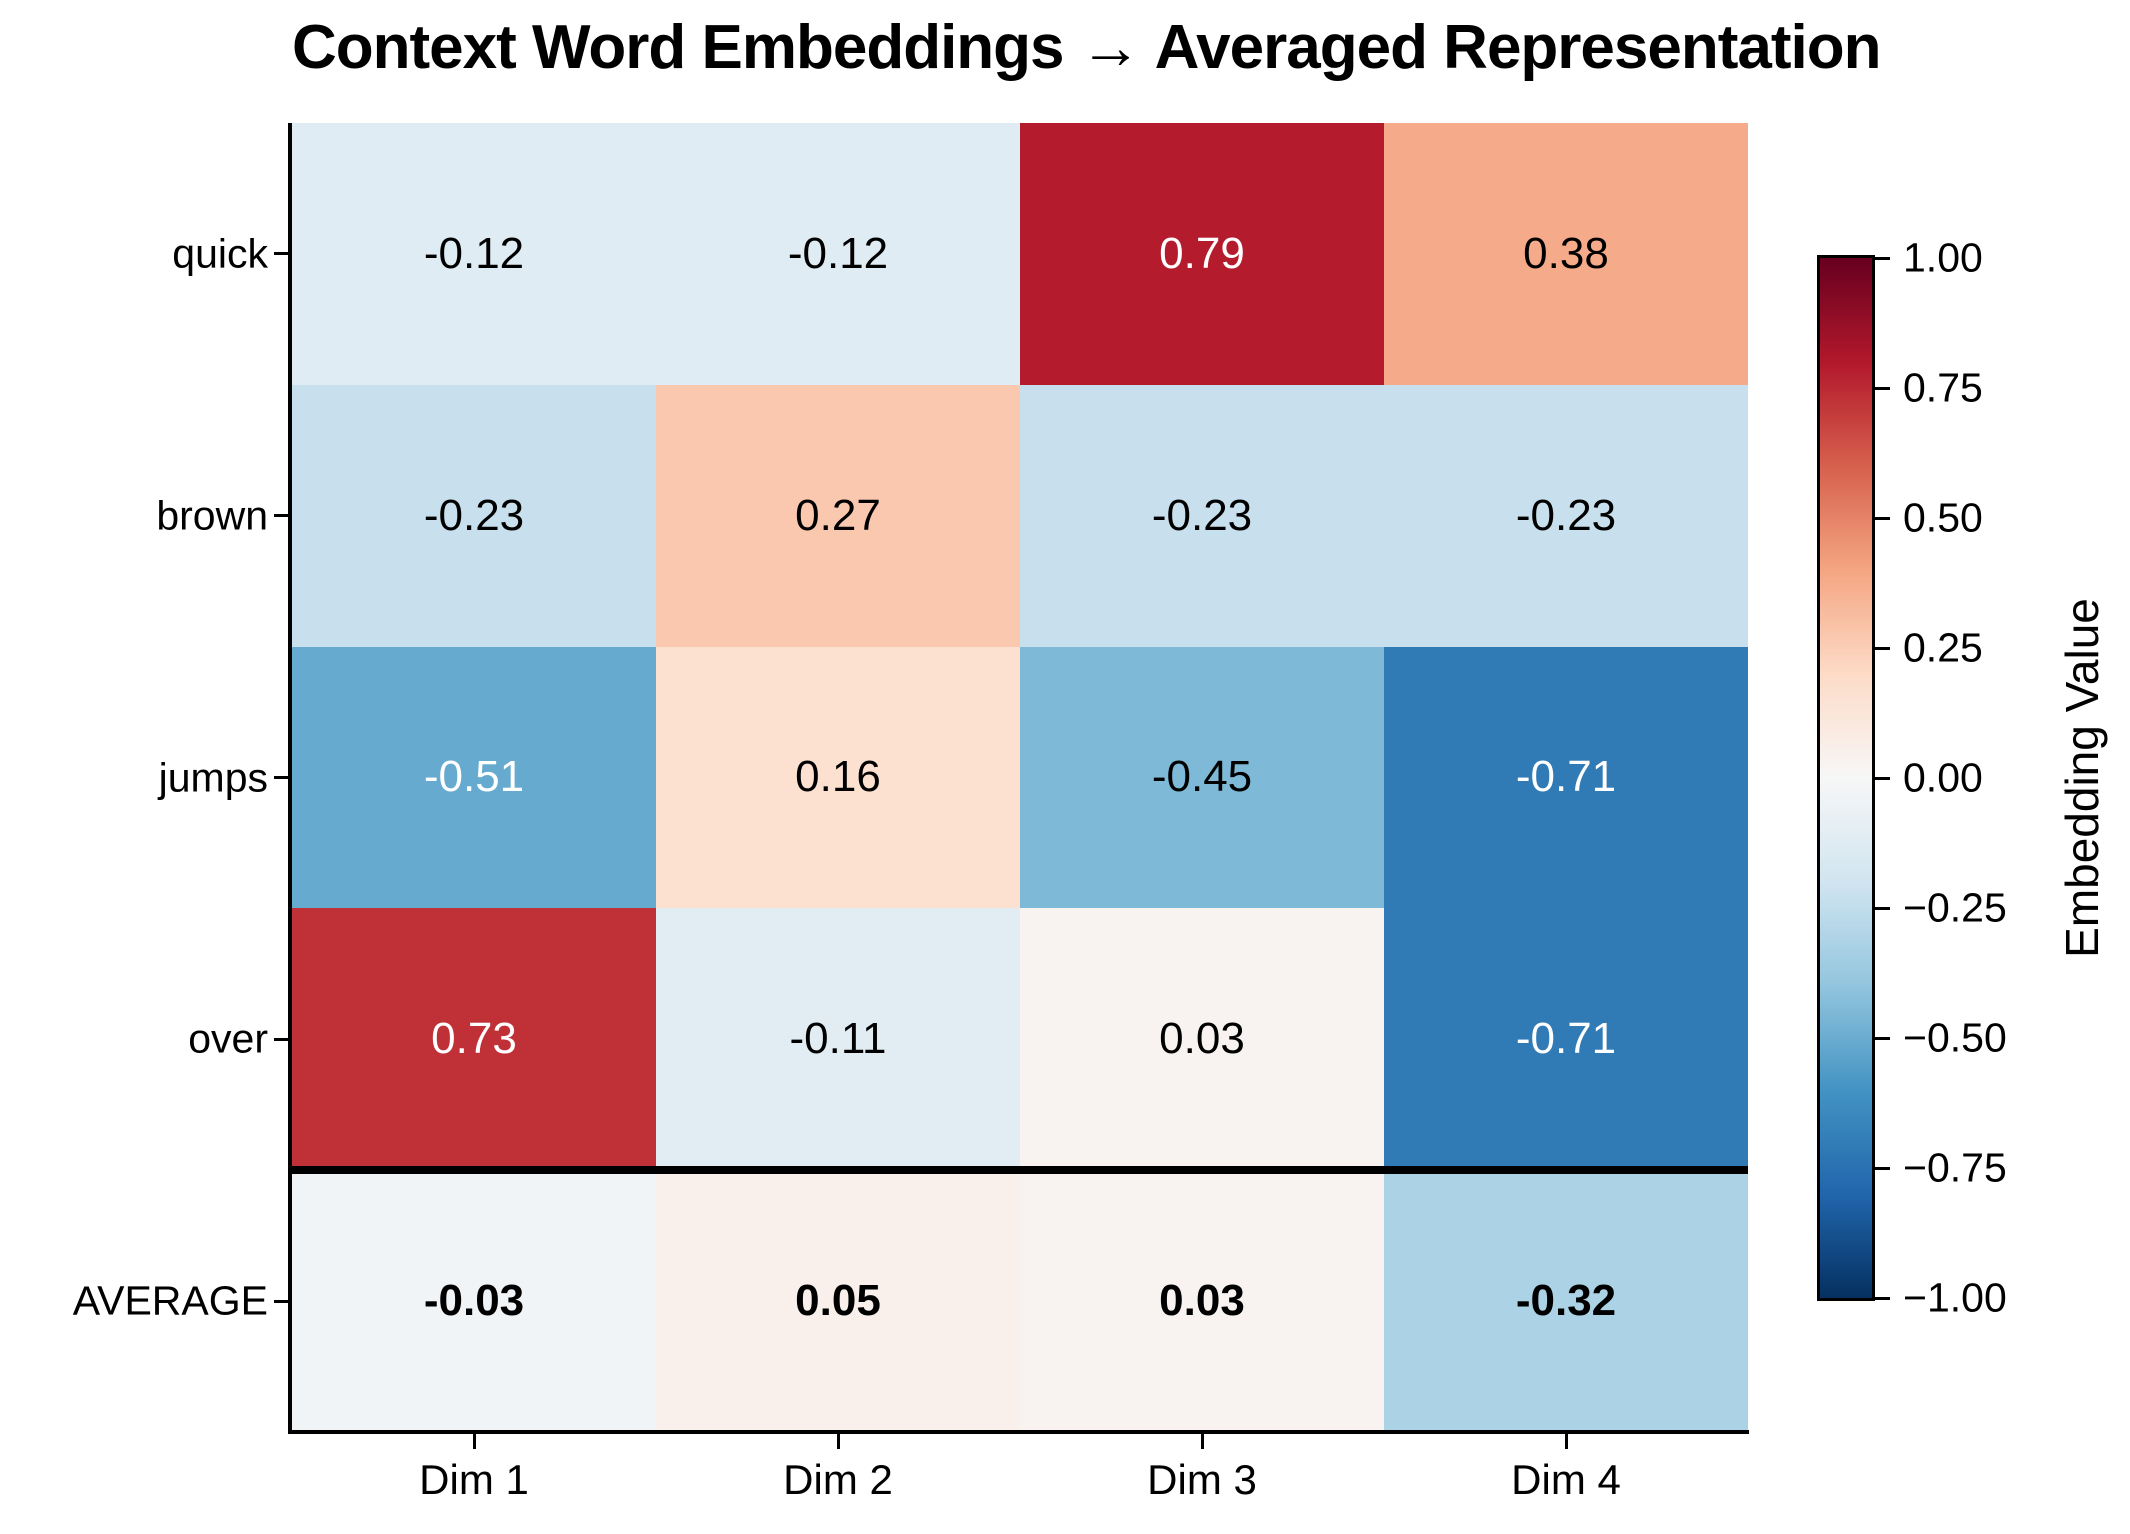 Image resolution: width=2130 pixels, height=1534 pixels. Describe the element at coordinates (1846, 778) in the screenshot. I see `colorbar` at that location.